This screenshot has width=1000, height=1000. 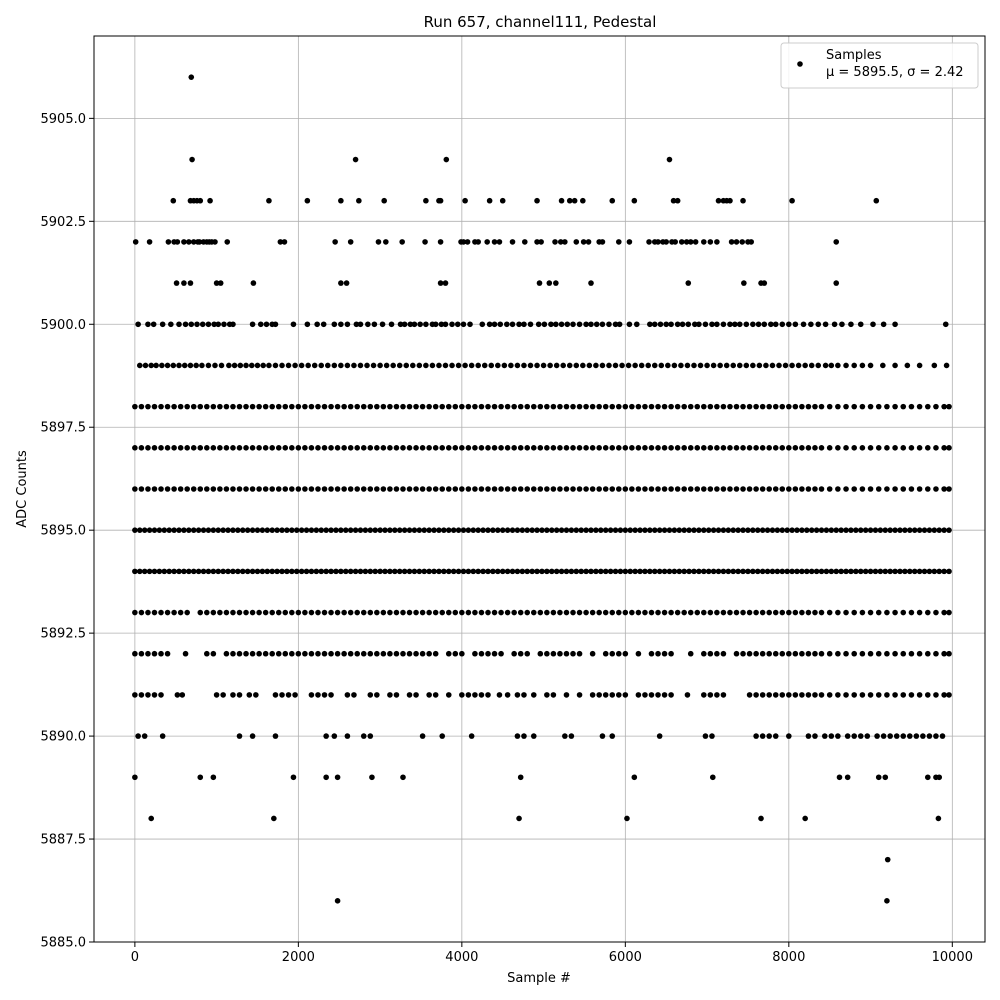 What do you see at coordinates (64, 840) in the screenshot?
I see `y-tick-label: 5887.5` at bounding box center [64, 840].